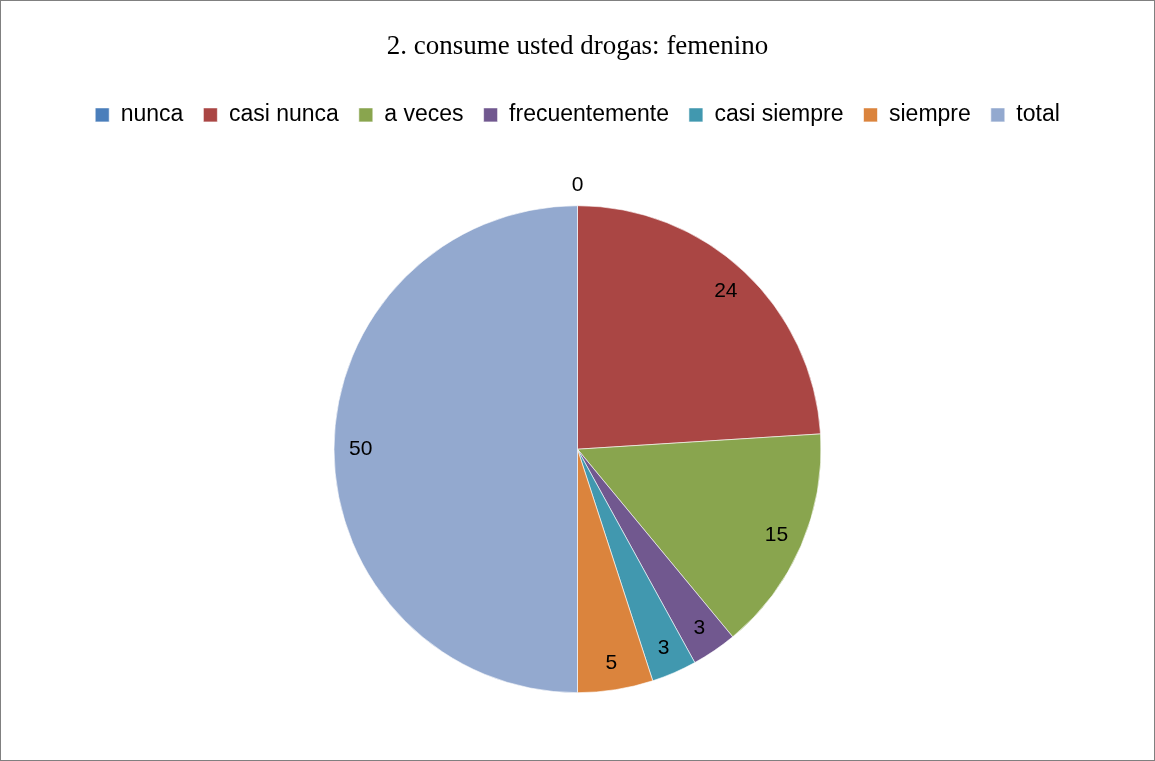 The image size is (1155, 761). Describe the element at coordinates (577, 184) in the screenshot. I see `text: 0` at that location.